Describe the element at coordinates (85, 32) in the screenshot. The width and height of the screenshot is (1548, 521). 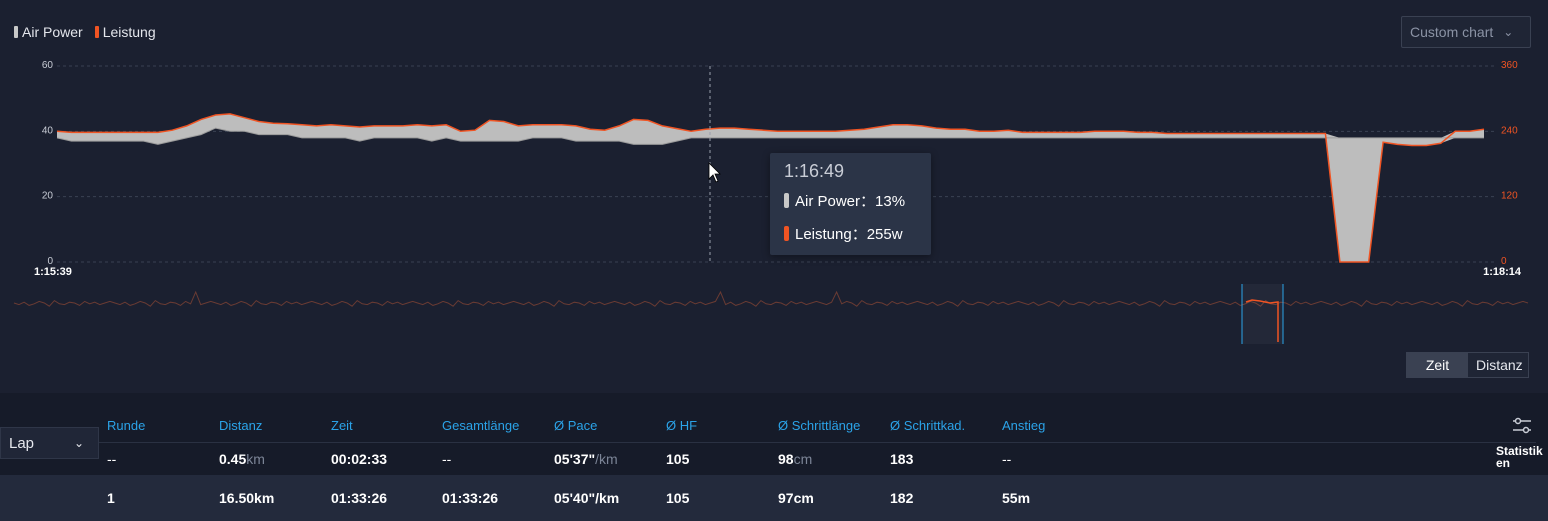
I see `chart-legend: Air Power Leistung` at that location.